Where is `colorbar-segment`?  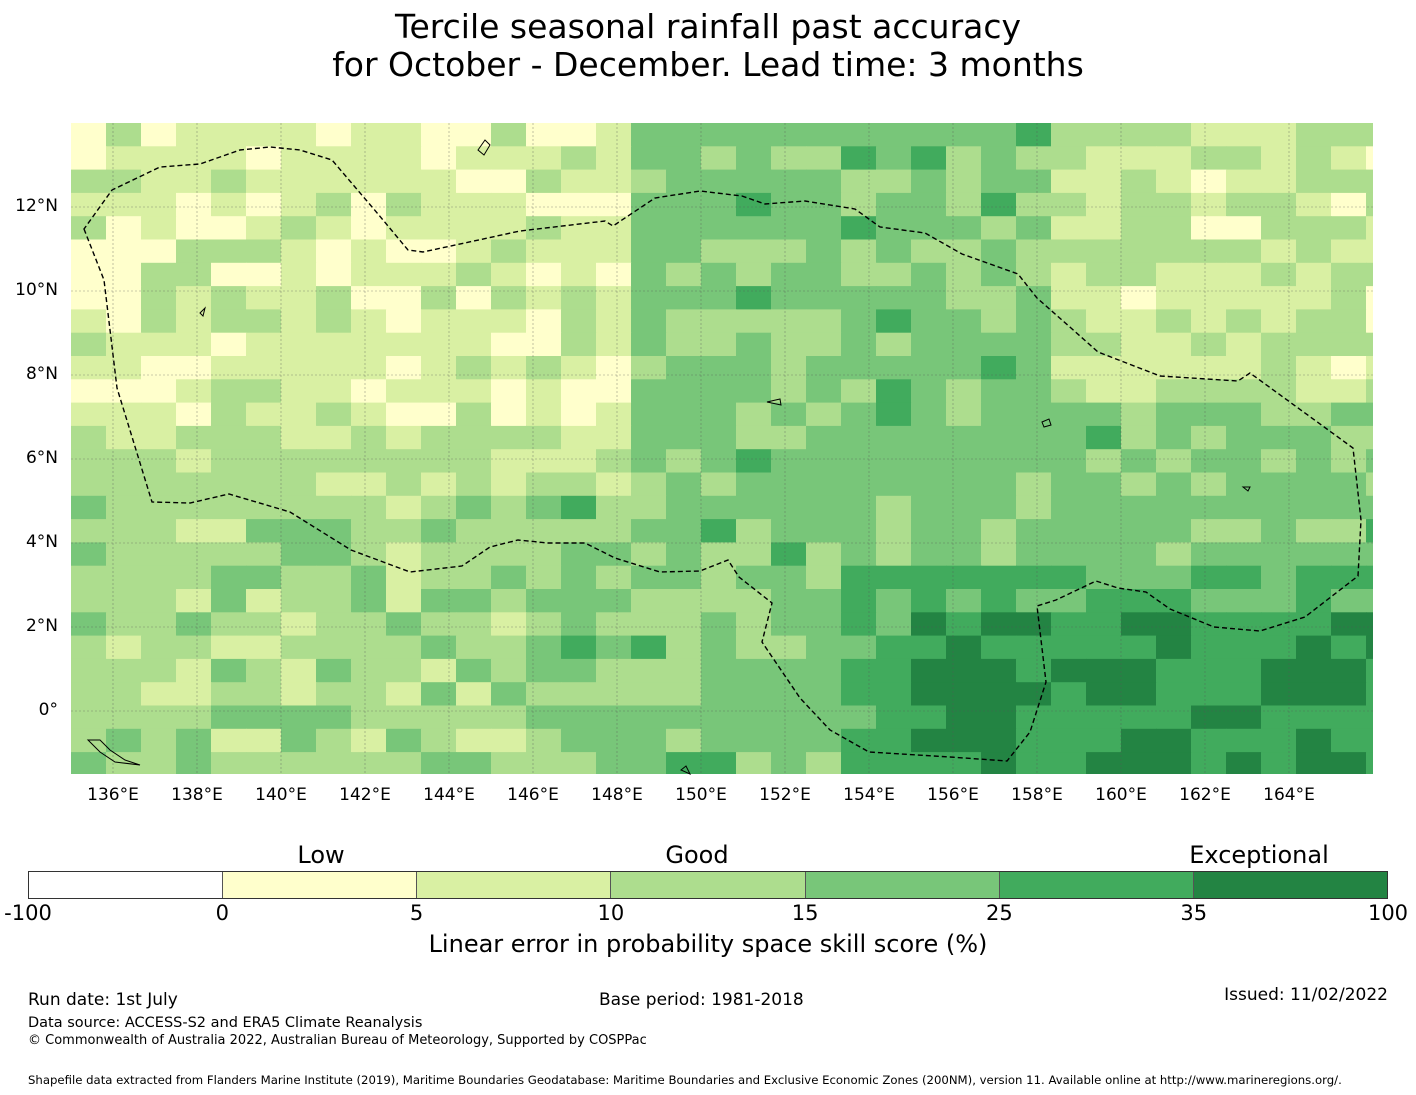 colorbar-segment is located at coordinates (126, 885).